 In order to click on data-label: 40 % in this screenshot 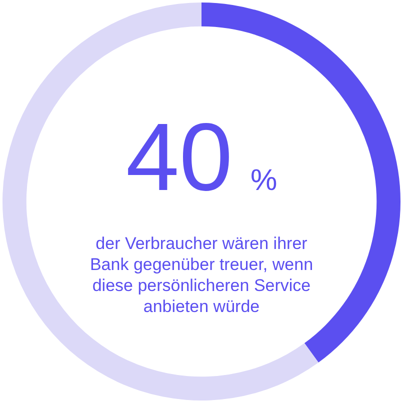, I will do `click(202, 157)`.